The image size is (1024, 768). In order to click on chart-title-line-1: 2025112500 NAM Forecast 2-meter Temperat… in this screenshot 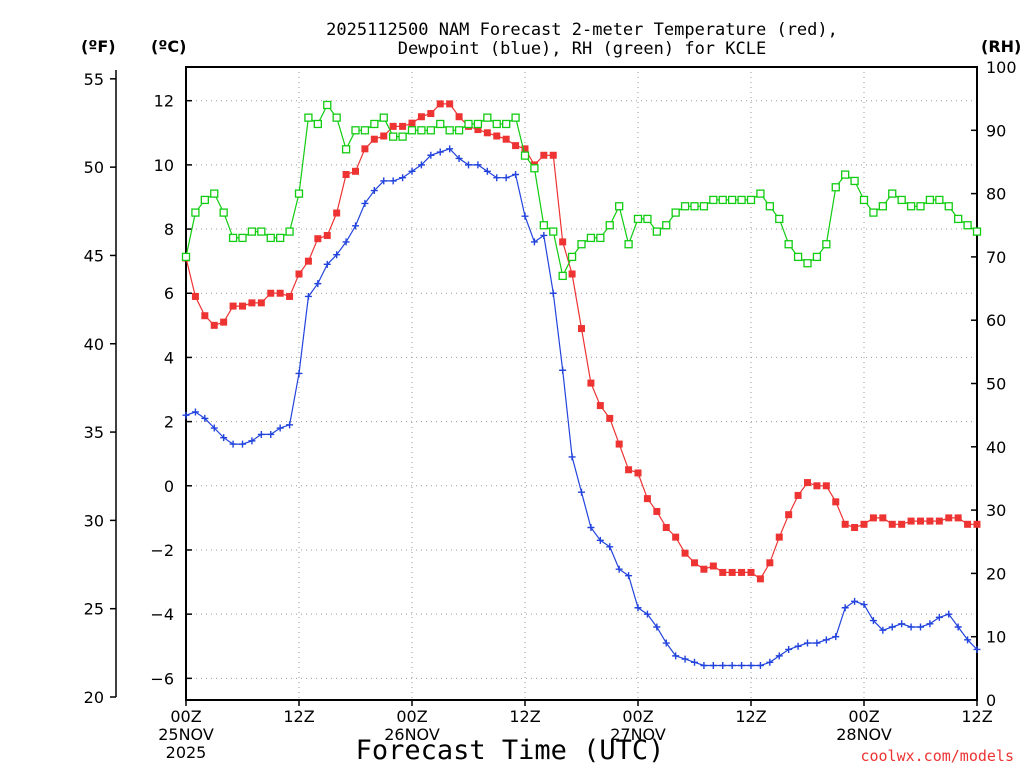, I will do `click(582, 30)`.